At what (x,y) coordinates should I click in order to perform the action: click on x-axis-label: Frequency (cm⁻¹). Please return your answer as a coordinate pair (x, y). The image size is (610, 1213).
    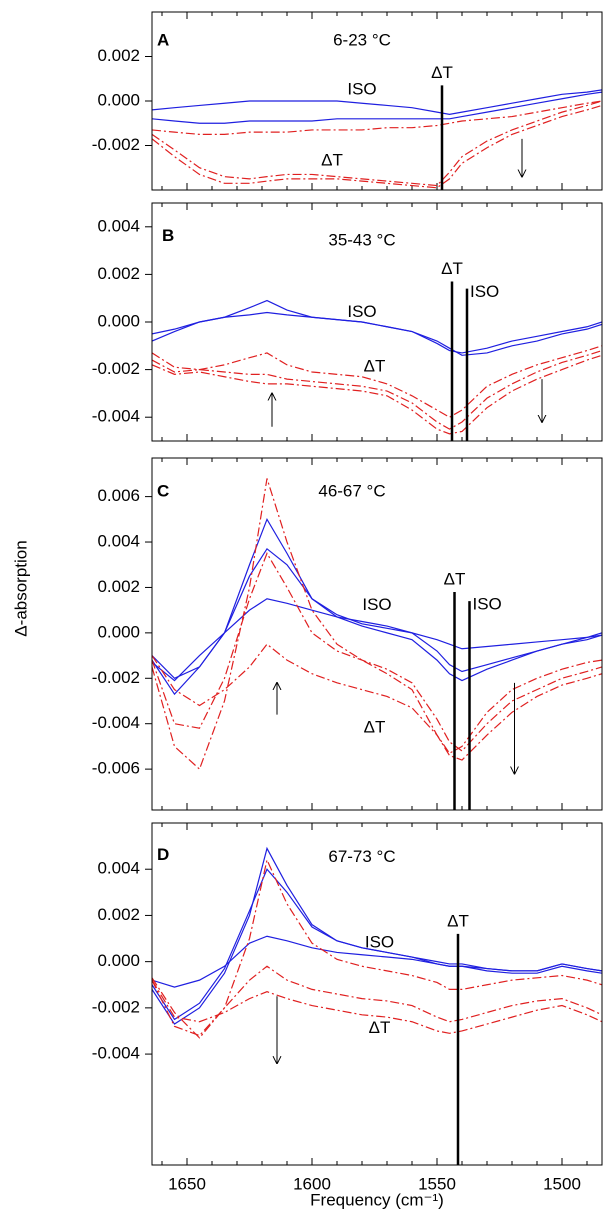
    Looking at the image, I should click on (377, 1199).